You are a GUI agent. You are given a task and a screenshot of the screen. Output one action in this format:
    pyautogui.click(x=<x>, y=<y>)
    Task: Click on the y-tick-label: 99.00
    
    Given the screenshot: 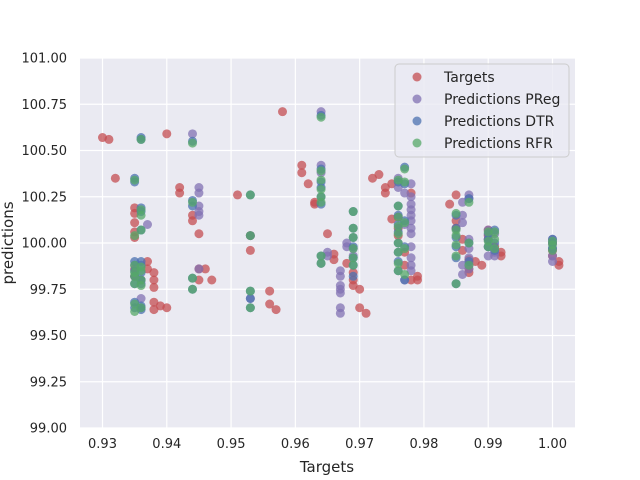 What is the action you would take?
    pyautogui.click(x=48, y=429)
    